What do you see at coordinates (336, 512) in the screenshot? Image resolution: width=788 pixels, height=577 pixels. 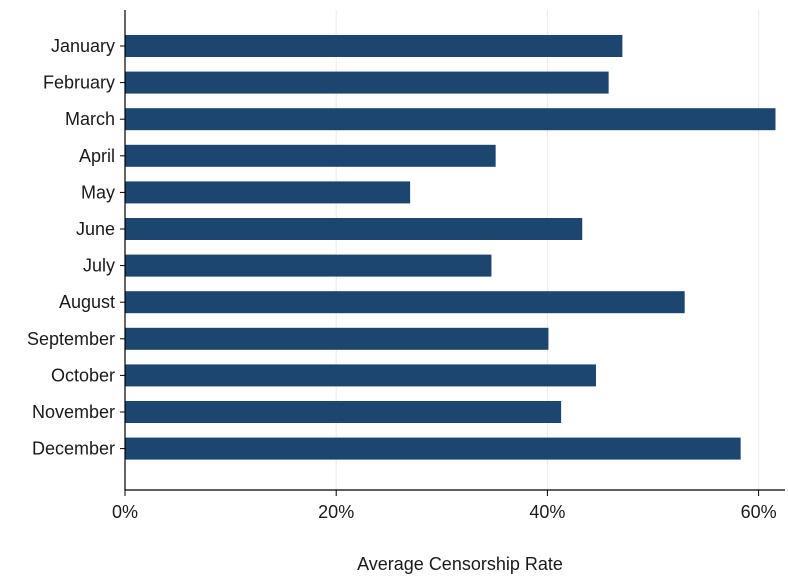 I see `x-tick-label-20pct: 20%` at bounding box center [336, 512].